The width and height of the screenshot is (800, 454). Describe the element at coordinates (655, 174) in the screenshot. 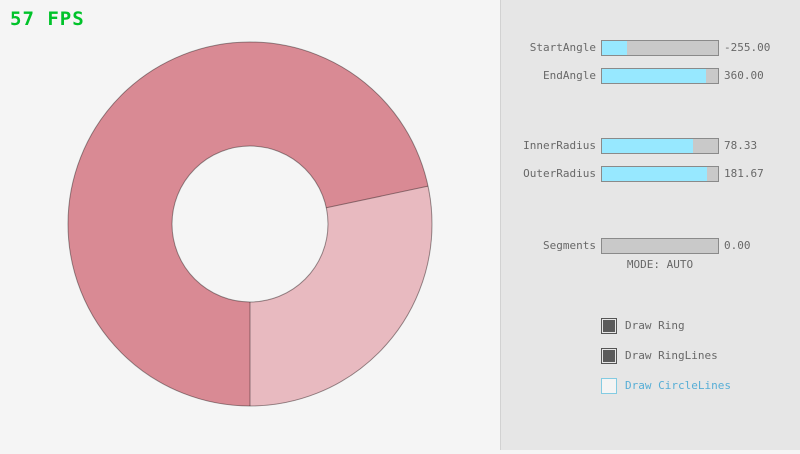

I see `outer-radius-slider-fill` at that location.